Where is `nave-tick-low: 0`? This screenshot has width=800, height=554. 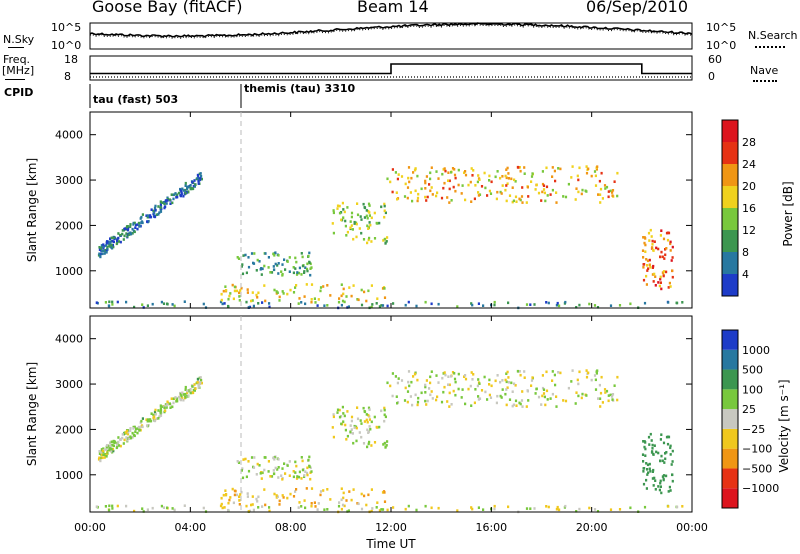
nave-tick-low: 0 is located at coordinates (711, 76).